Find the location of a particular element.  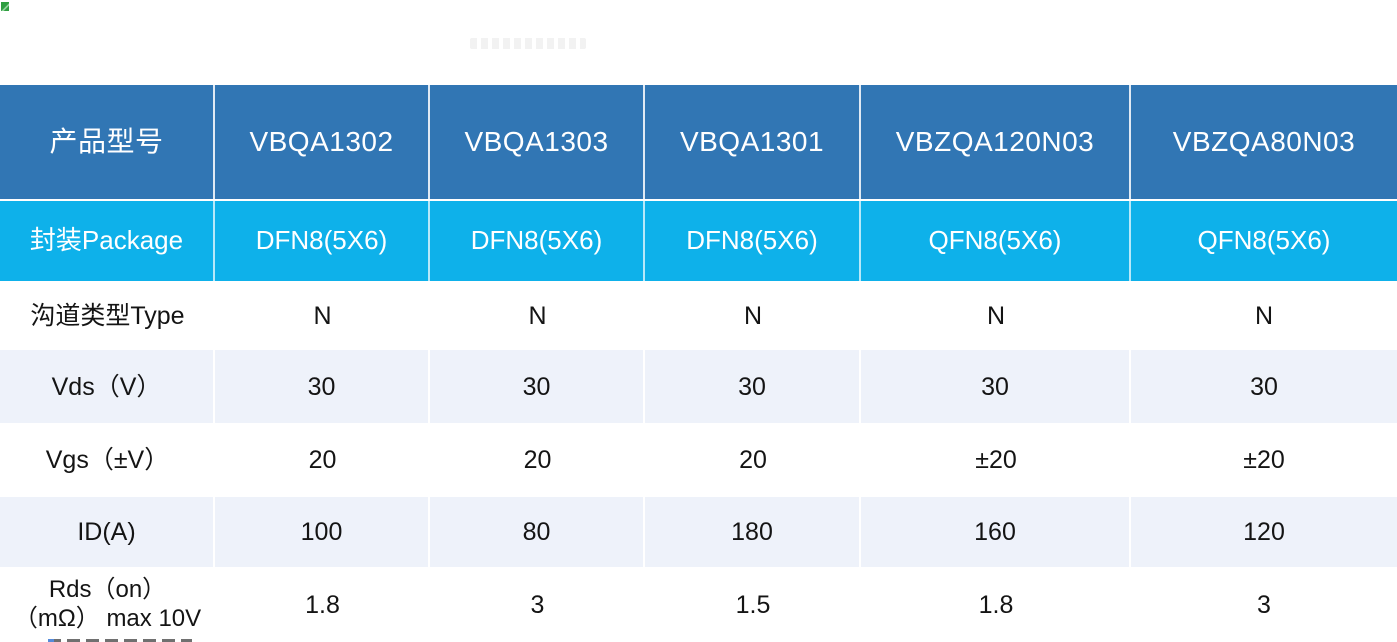

cell-vgs-vbqa1303: 20 is located at coordinates (537, 460).